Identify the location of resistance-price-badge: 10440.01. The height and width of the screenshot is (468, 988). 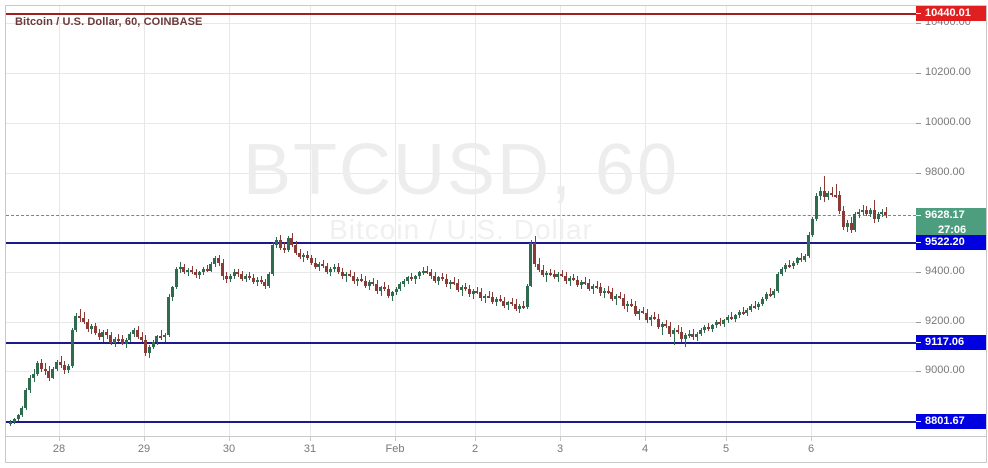
(951, 13).